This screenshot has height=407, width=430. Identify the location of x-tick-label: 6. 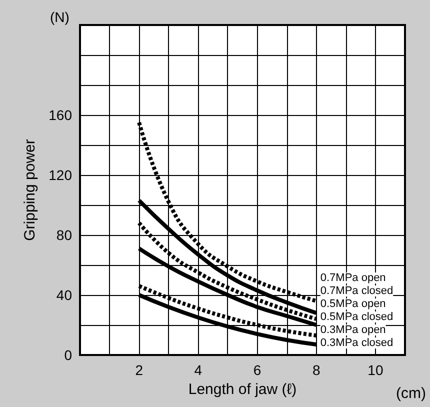
(257, 370).